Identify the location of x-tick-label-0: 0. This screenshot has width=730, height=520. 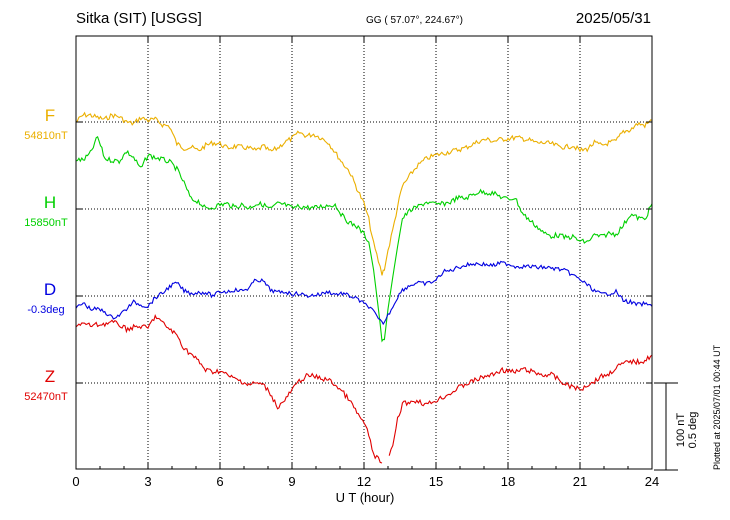
(75, 481).